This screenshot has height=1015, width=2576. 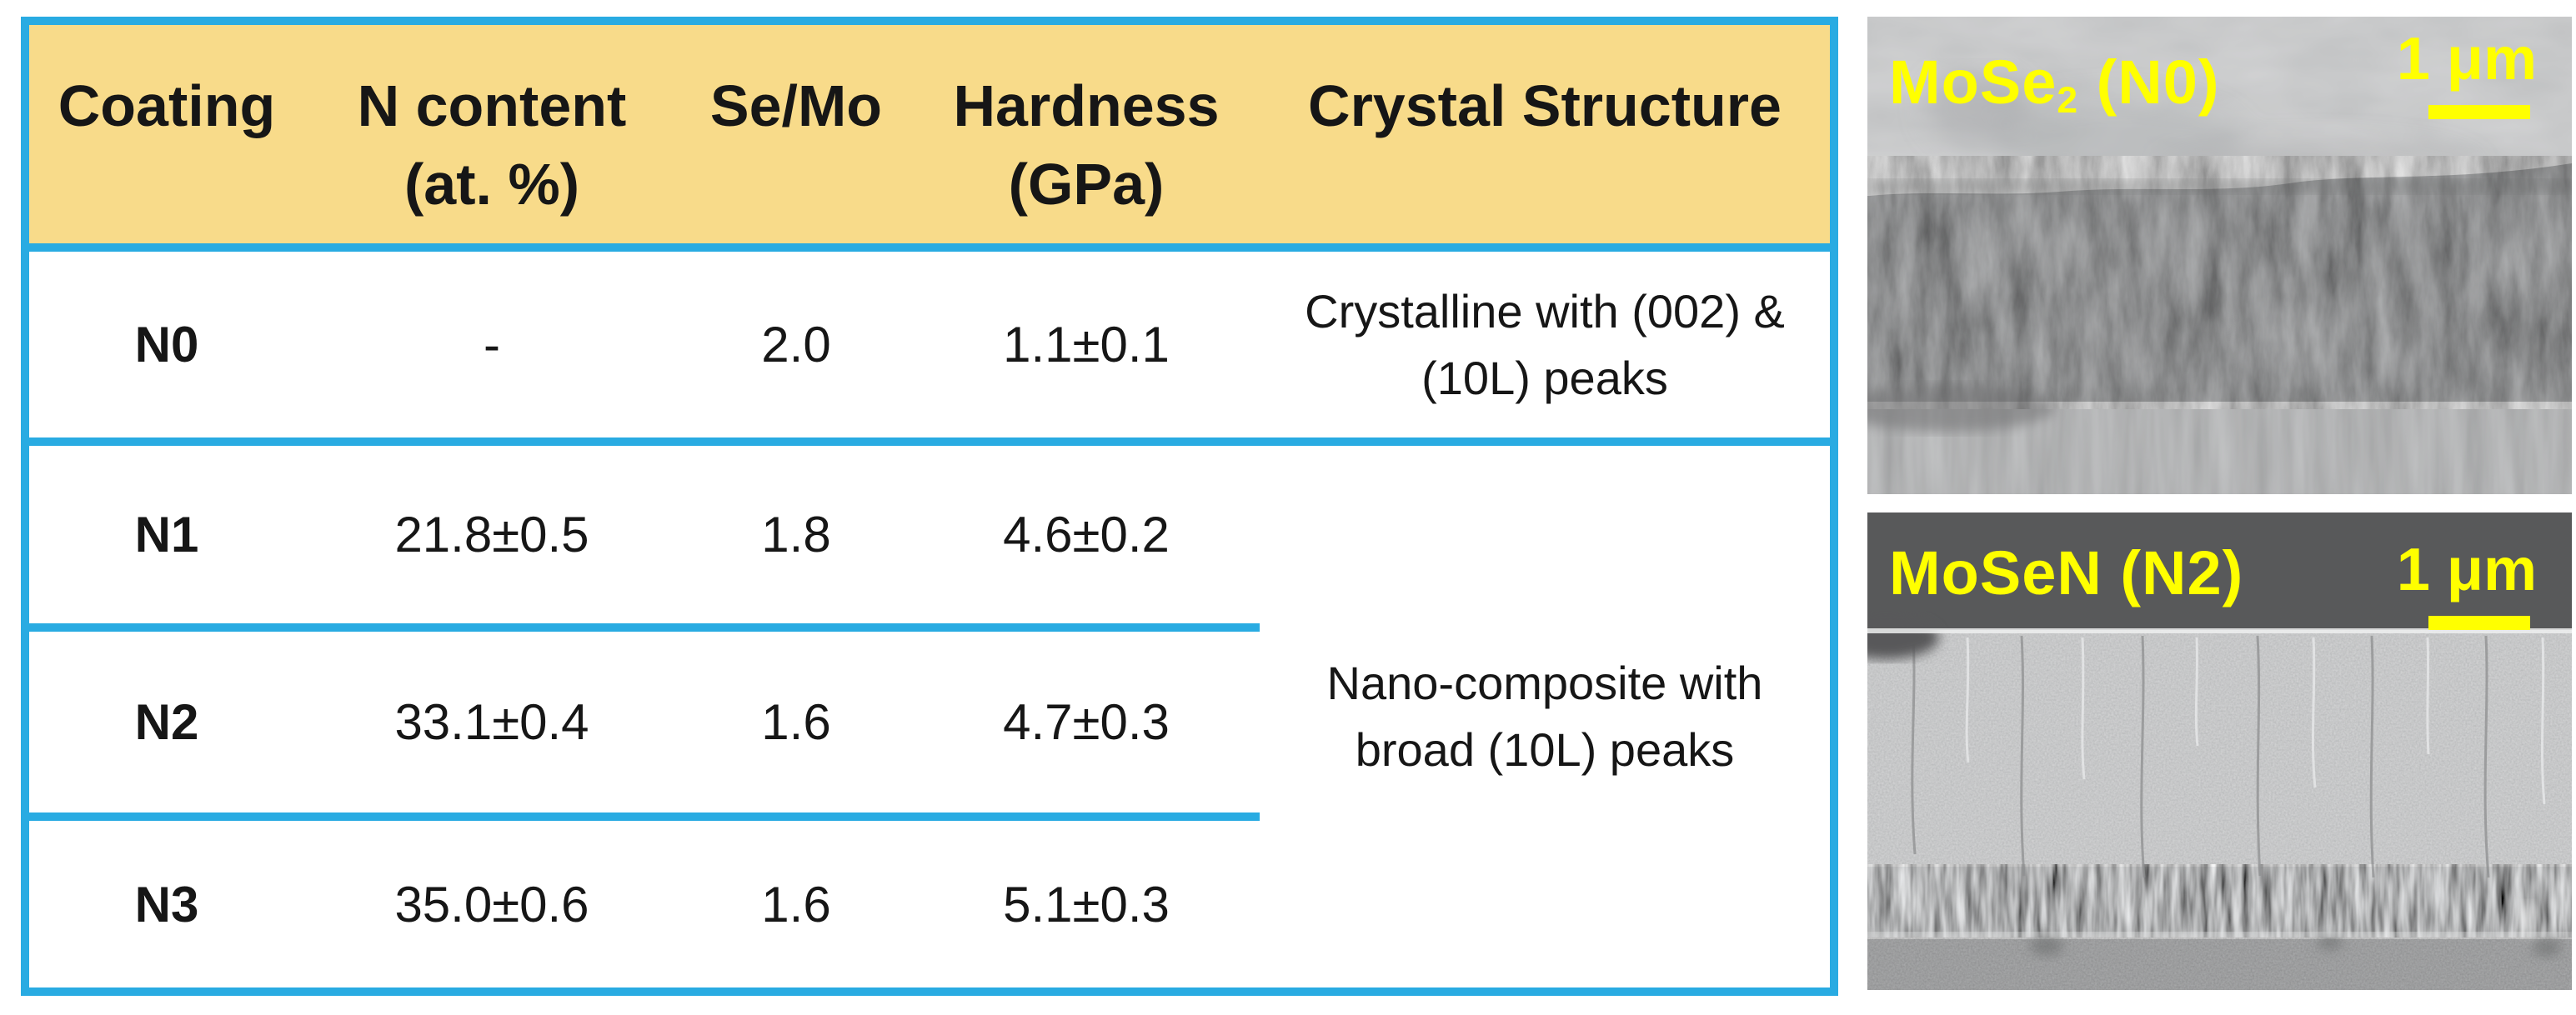 I want to click on cell-n2-hardness: 4.7±0.3, so click(x=1086, y=726).